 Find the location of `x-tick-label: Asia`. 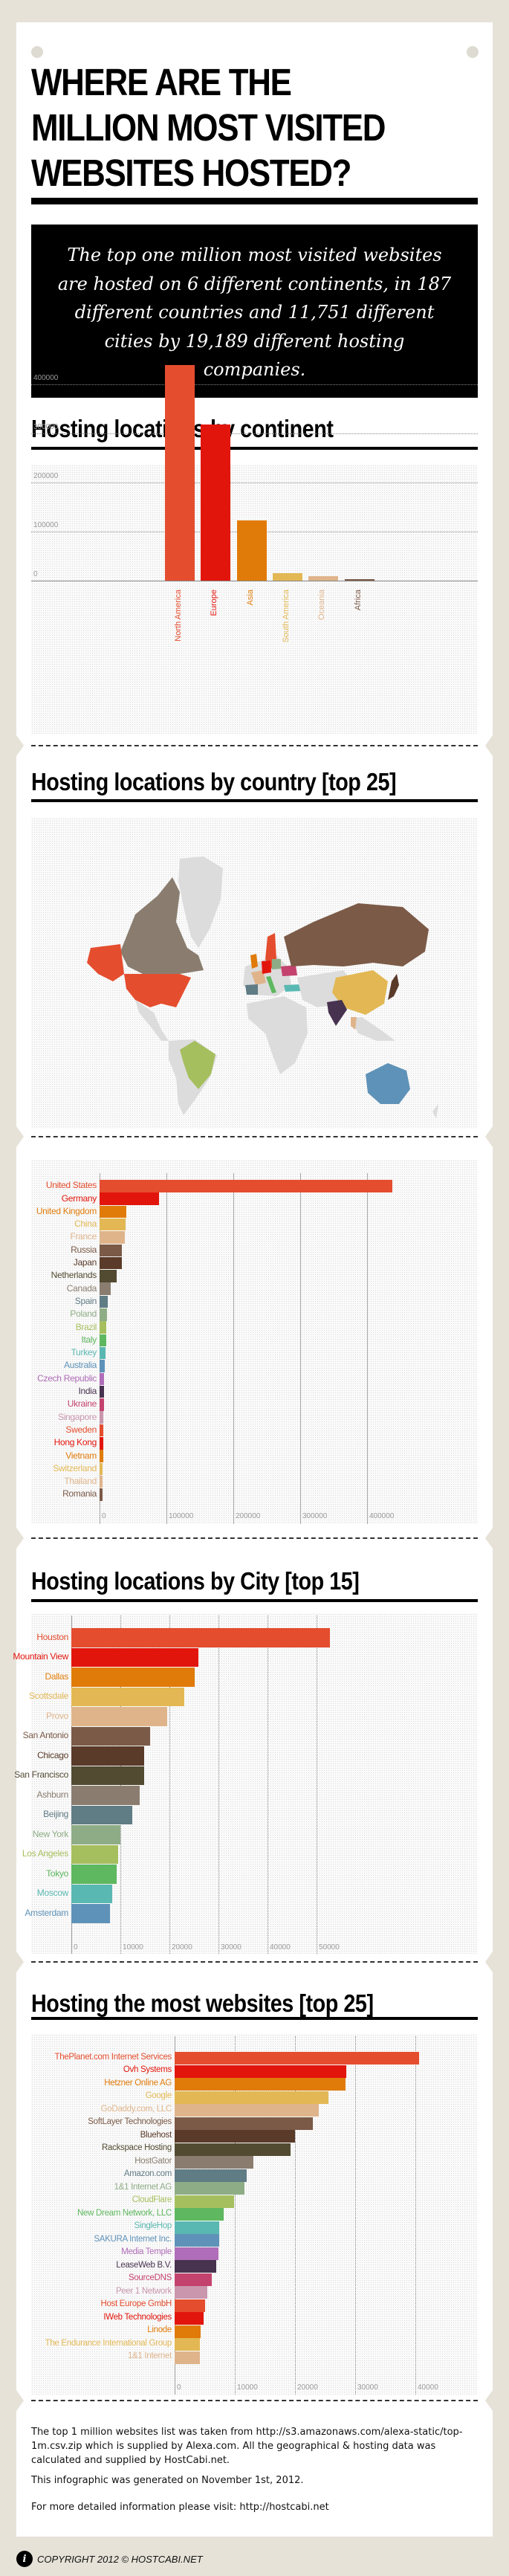

x-tick-label: Asia is located at coordinates (250, 598).